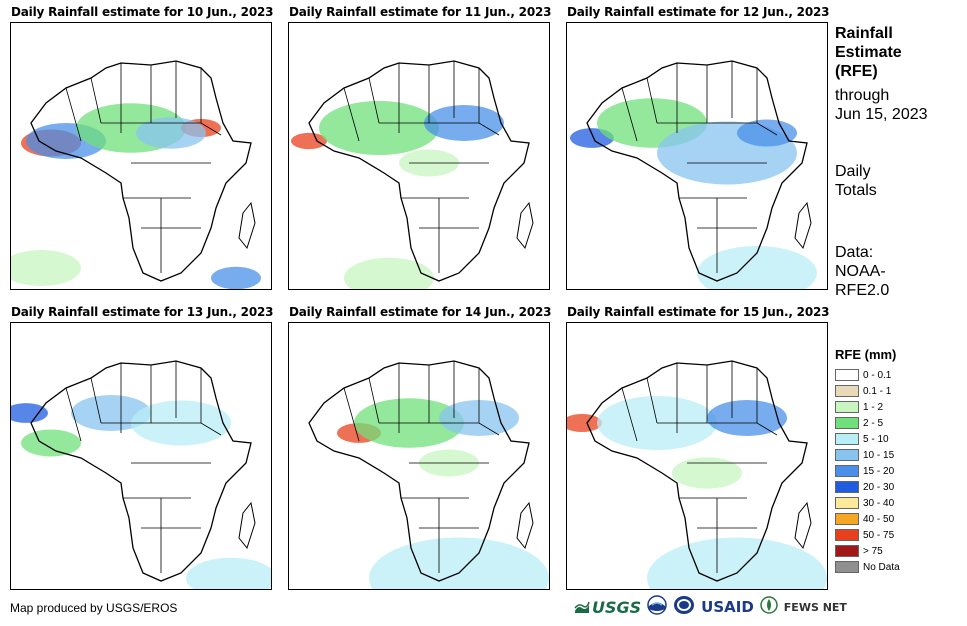  Describe the element at coordinates (617, 607) in the screenshot. I see `usgs-wordmark: USGS` at that location.